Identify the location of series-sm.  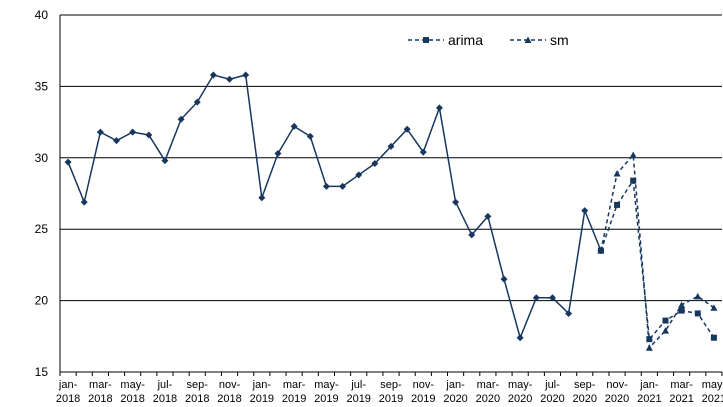
(657, 251).